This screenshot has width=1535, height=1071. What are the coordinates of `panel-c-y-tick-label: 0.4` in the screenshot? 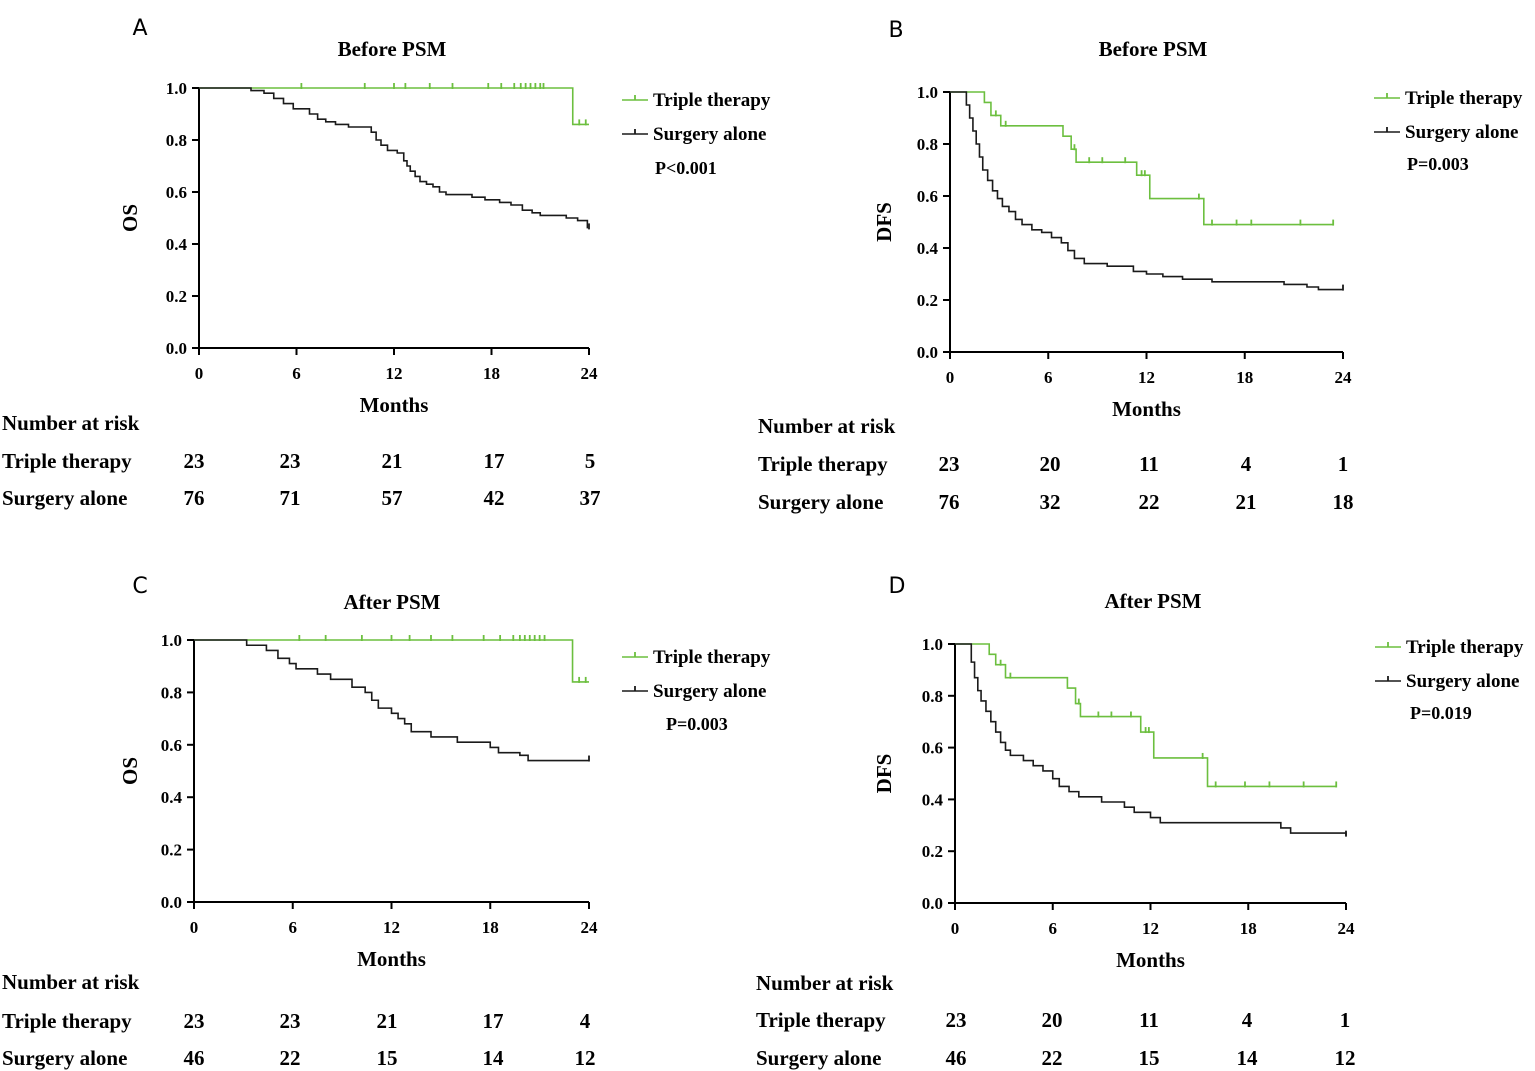 It's located at (172, 797).